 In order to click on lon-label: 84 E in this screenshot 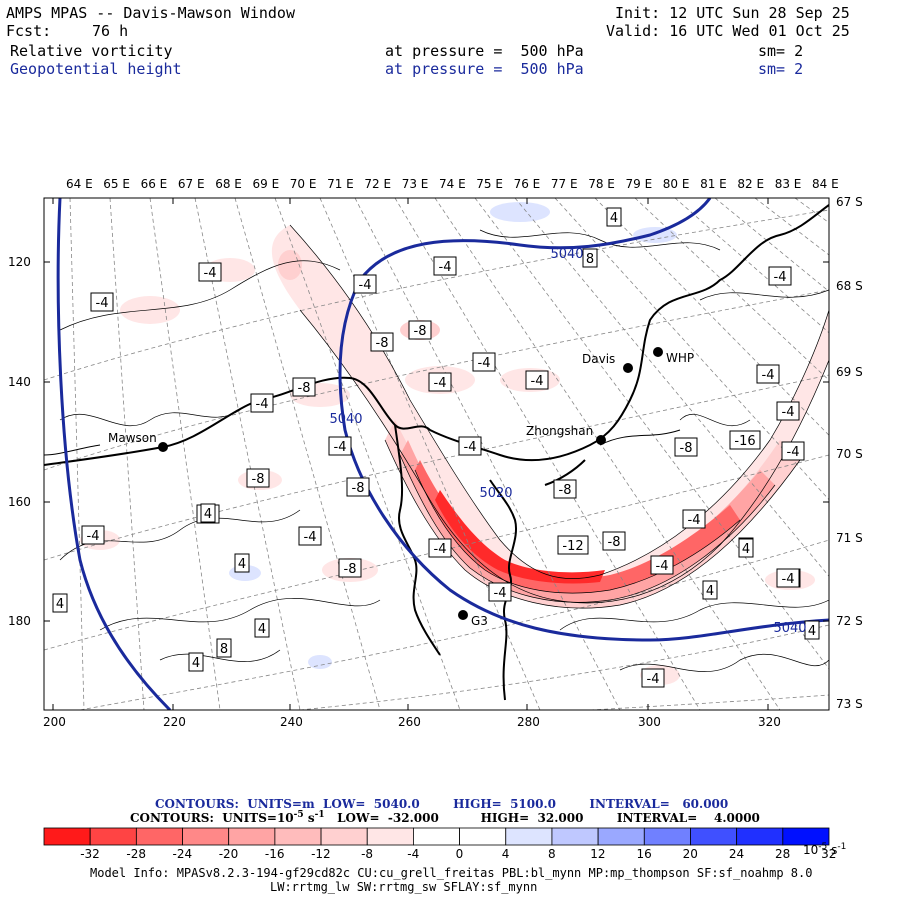, I will do `click(825, 184)`.